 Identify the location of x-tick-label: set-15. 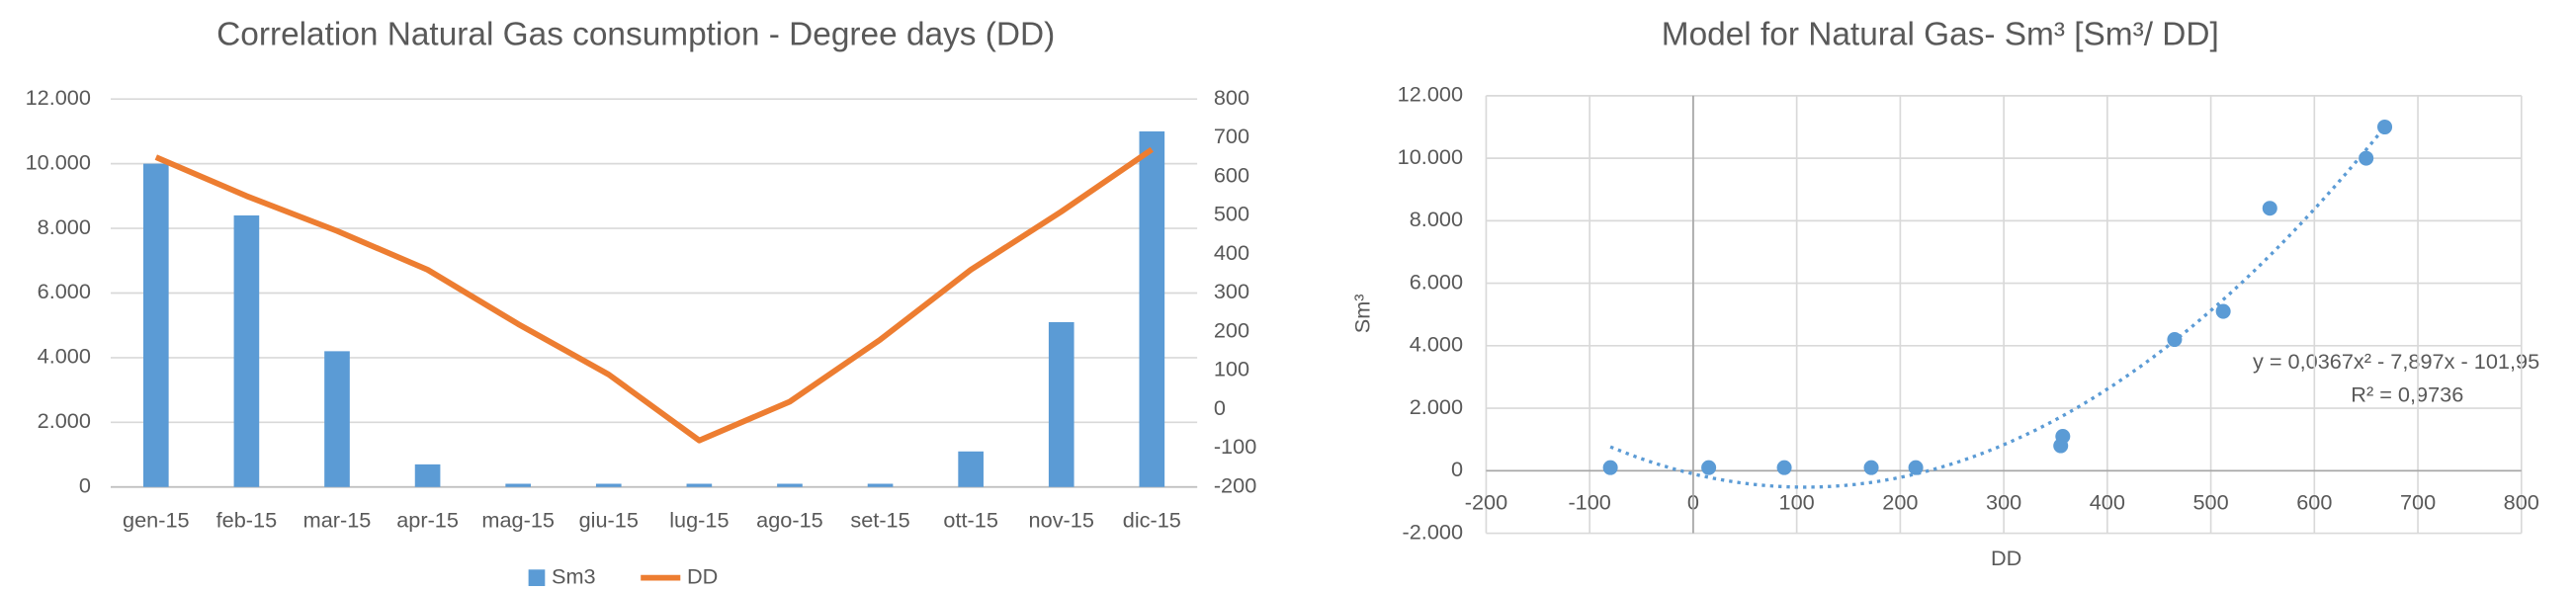
(879, 520).